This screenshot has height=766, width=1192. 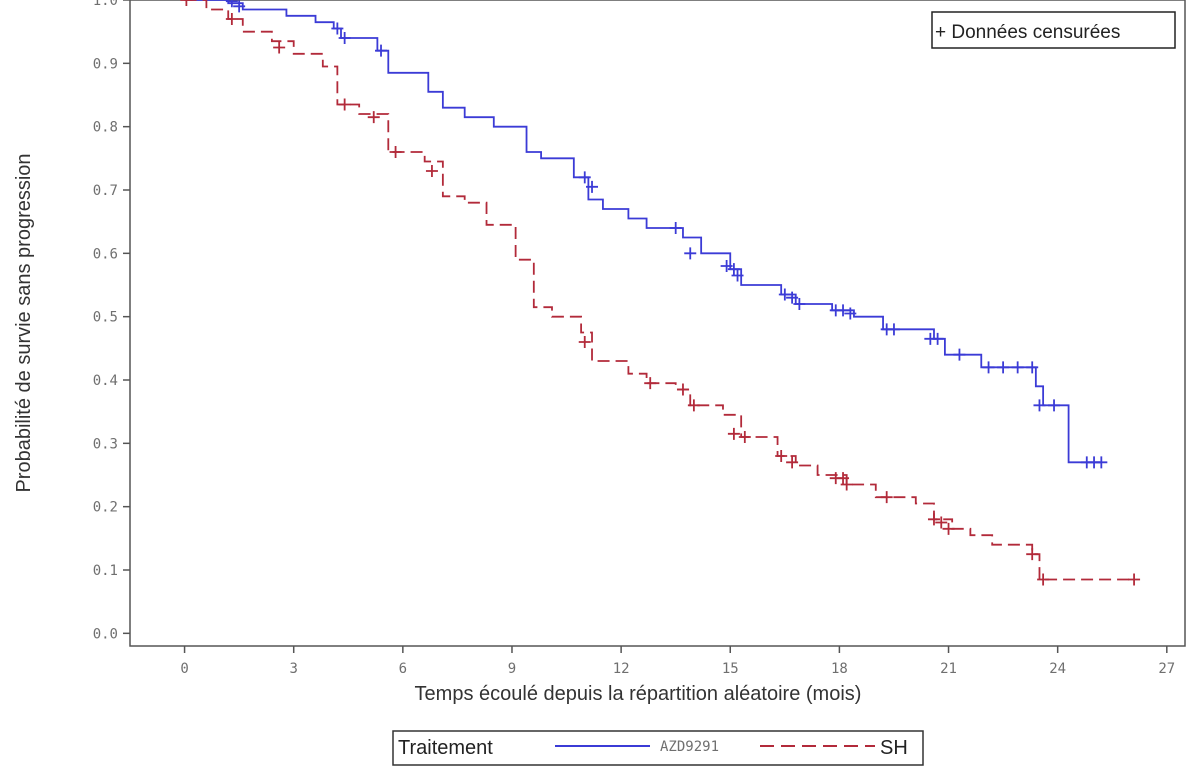 What do you see at coordinates (1057, 669) in the screenshot?
I see `x-tick-label: 24` at bounding box center [1057, 669].